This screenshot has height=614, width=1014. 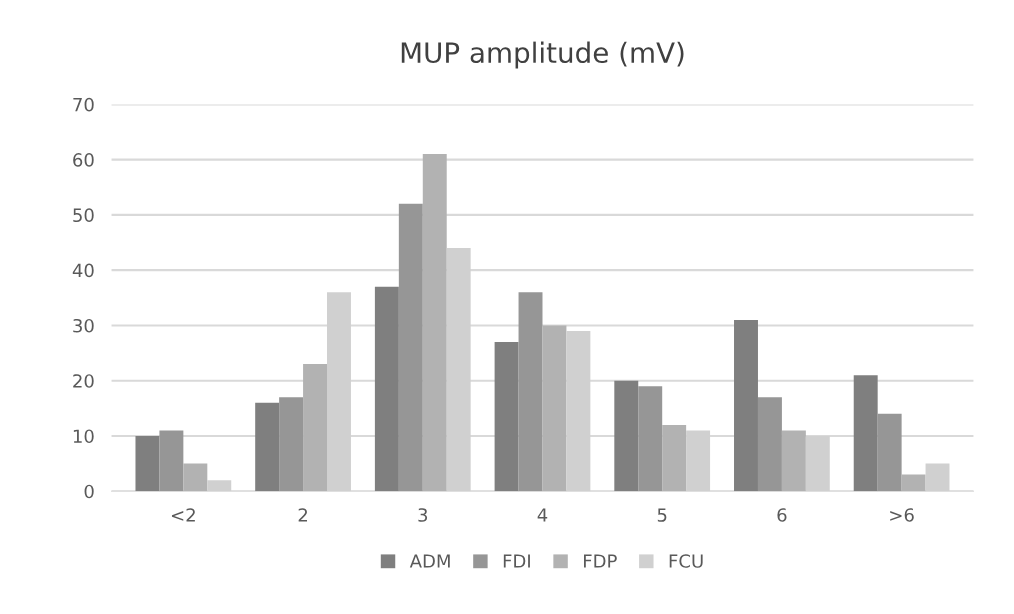 What do you see at coordinates (542, 55) in the screenshot?
I see `chart-title: MUP amplitude (mV)` at bounding box center [542, 55].